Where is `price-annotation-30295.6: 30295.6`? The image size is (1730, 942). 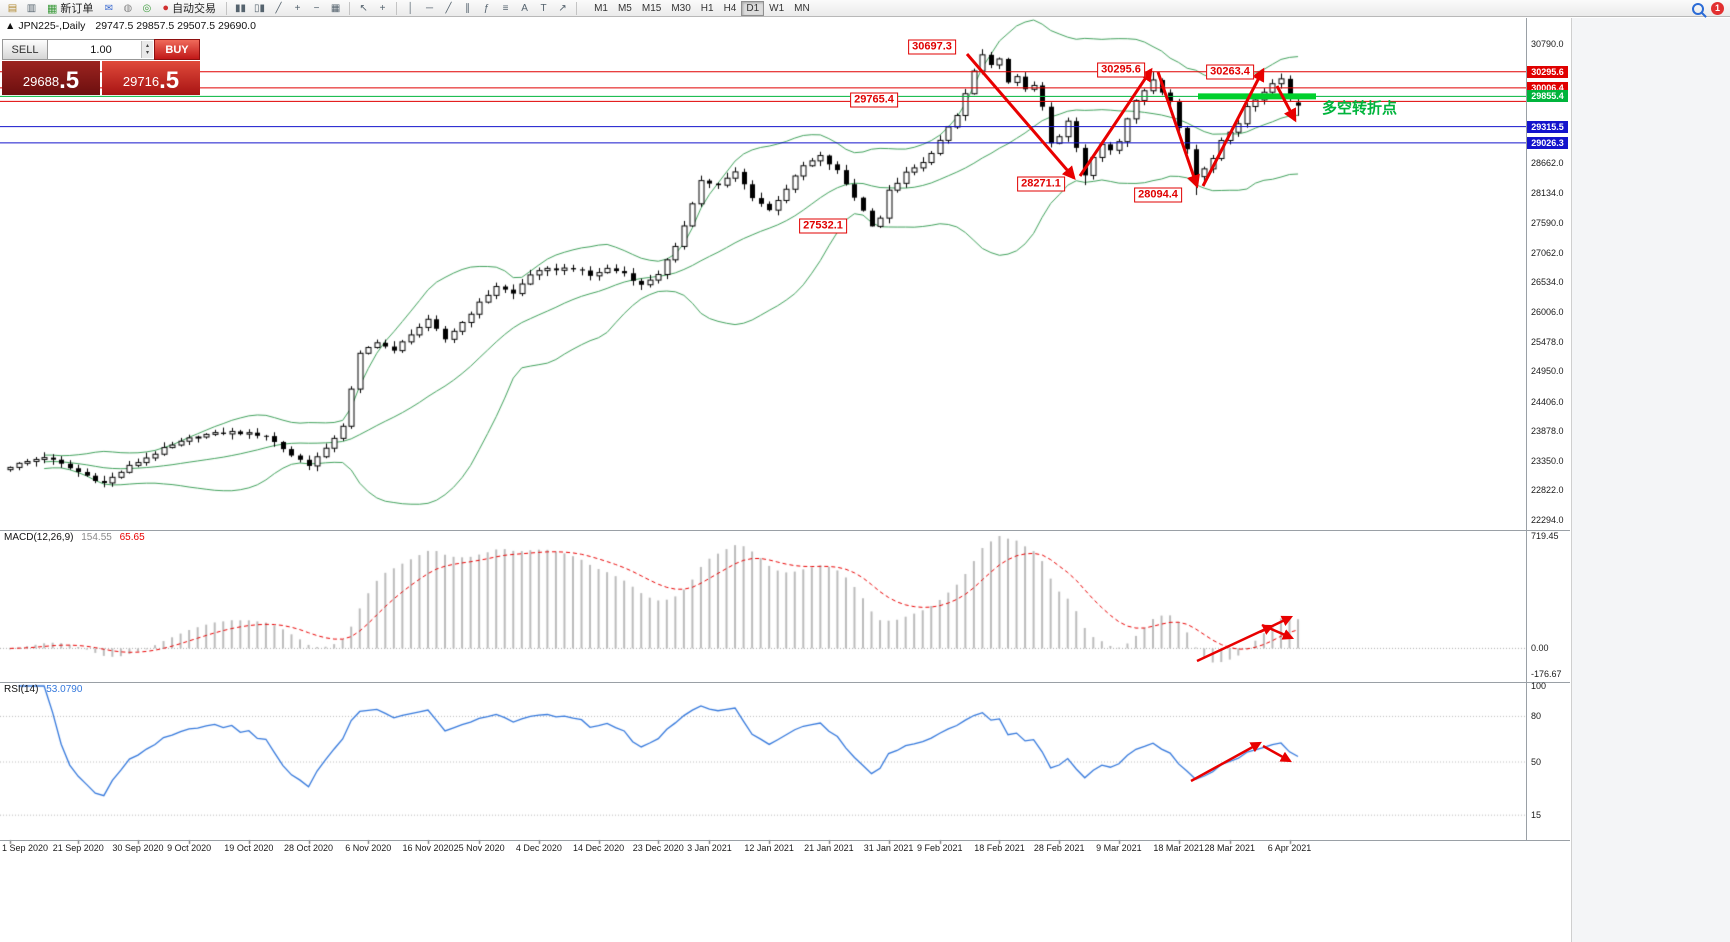 price-annotation-30295.6: 30295.6 is located at coordinates (1121, 70).